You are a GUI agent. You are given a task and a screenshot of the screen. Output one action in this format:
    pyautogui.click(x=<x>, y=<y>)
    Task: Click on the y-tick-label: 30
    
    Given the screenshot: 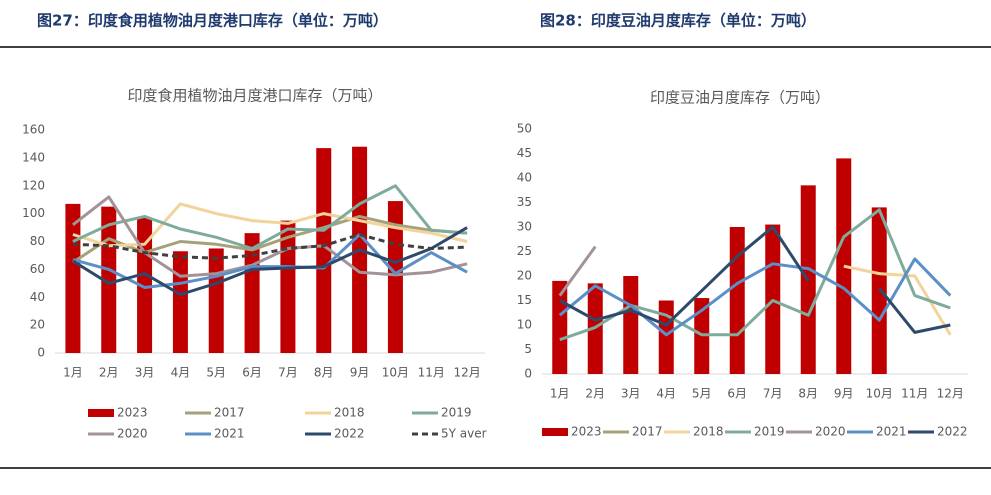 What is the action you would take?
    pyautogui.click(x=524, y=227)
    